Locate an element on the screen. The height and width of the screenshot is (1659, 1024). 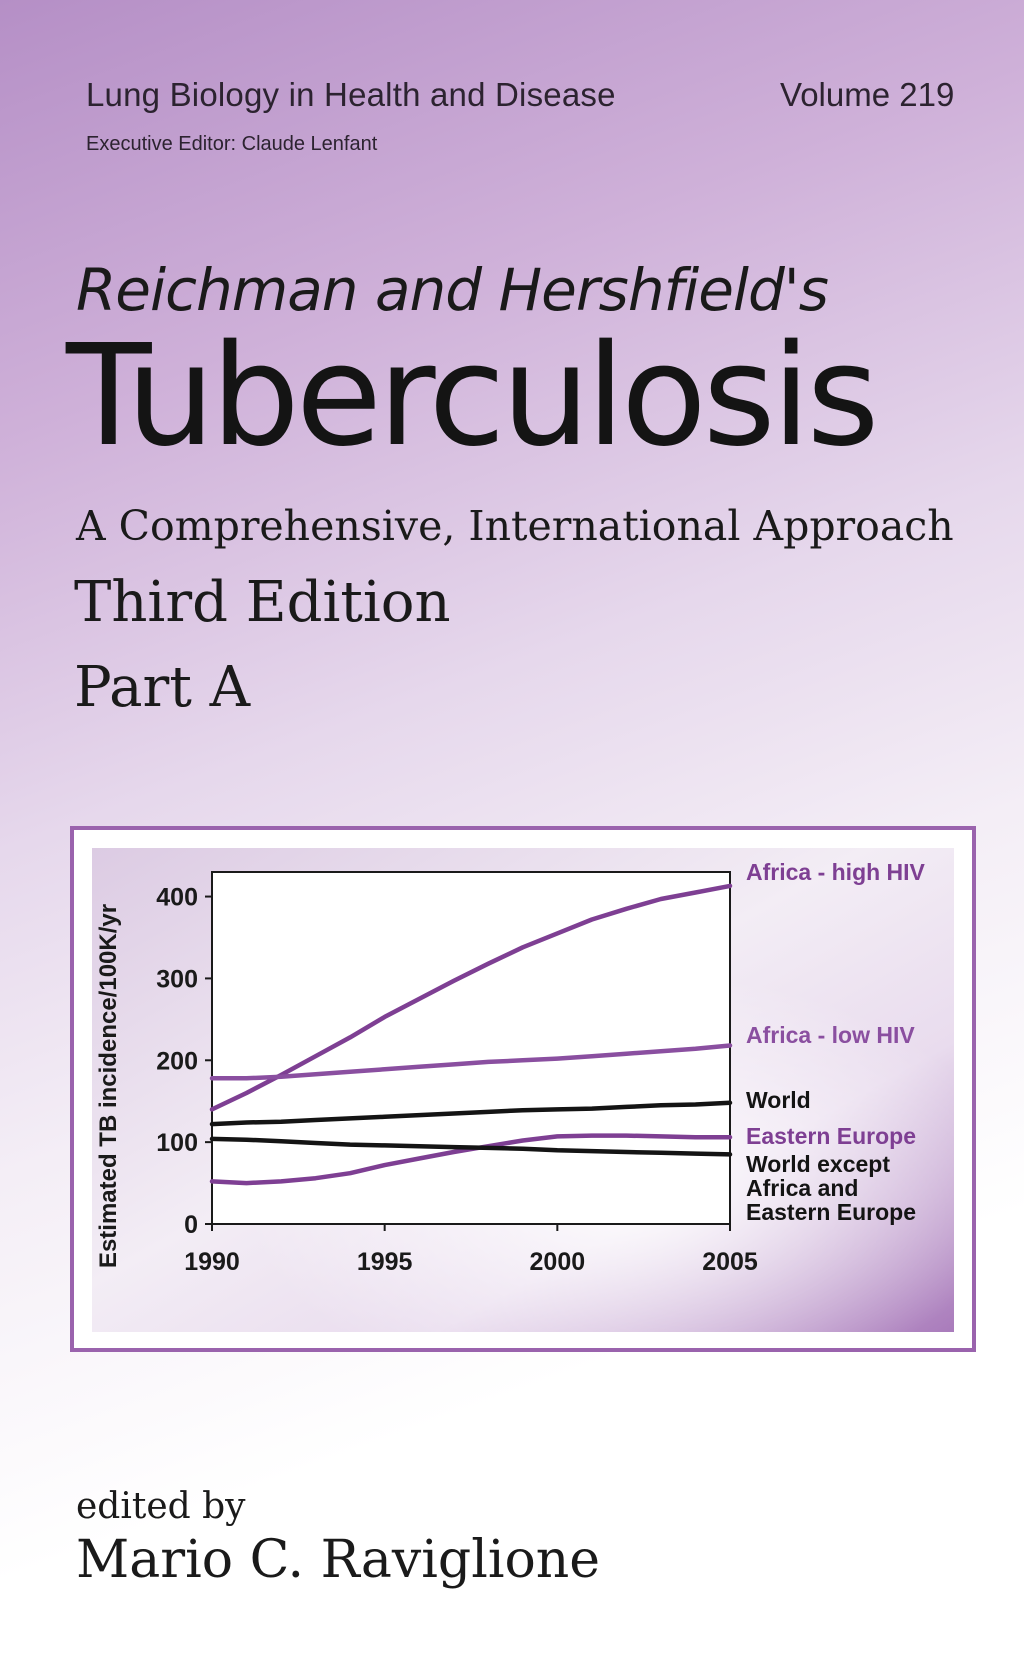
x-tick-label: 2000 is located at coordinates (558, 1262).